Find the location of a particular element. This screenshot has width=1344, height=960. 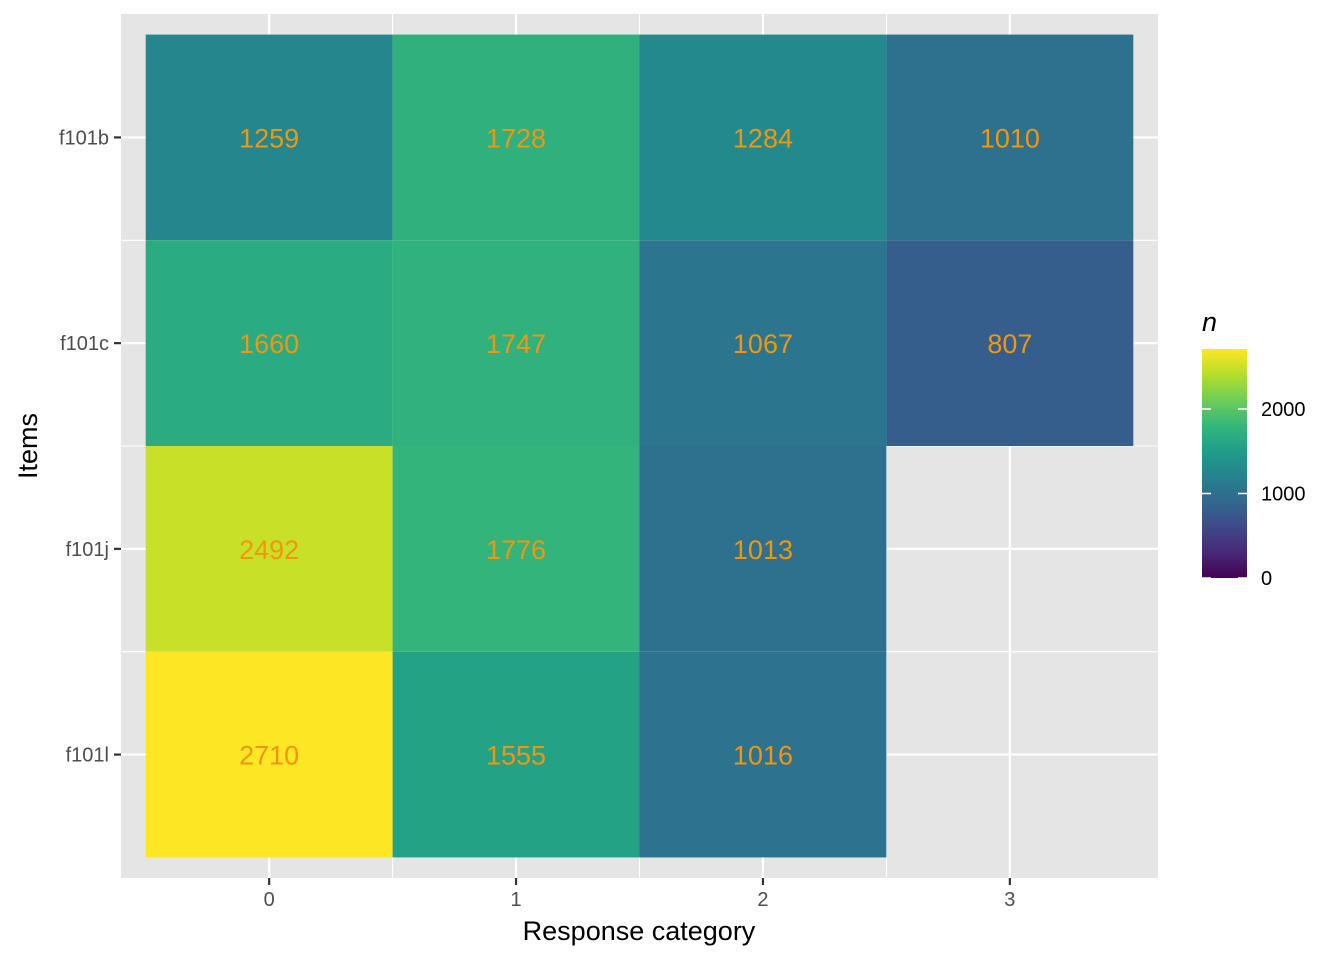

x-tick-label: 1 is located at coordinates (515, 900).